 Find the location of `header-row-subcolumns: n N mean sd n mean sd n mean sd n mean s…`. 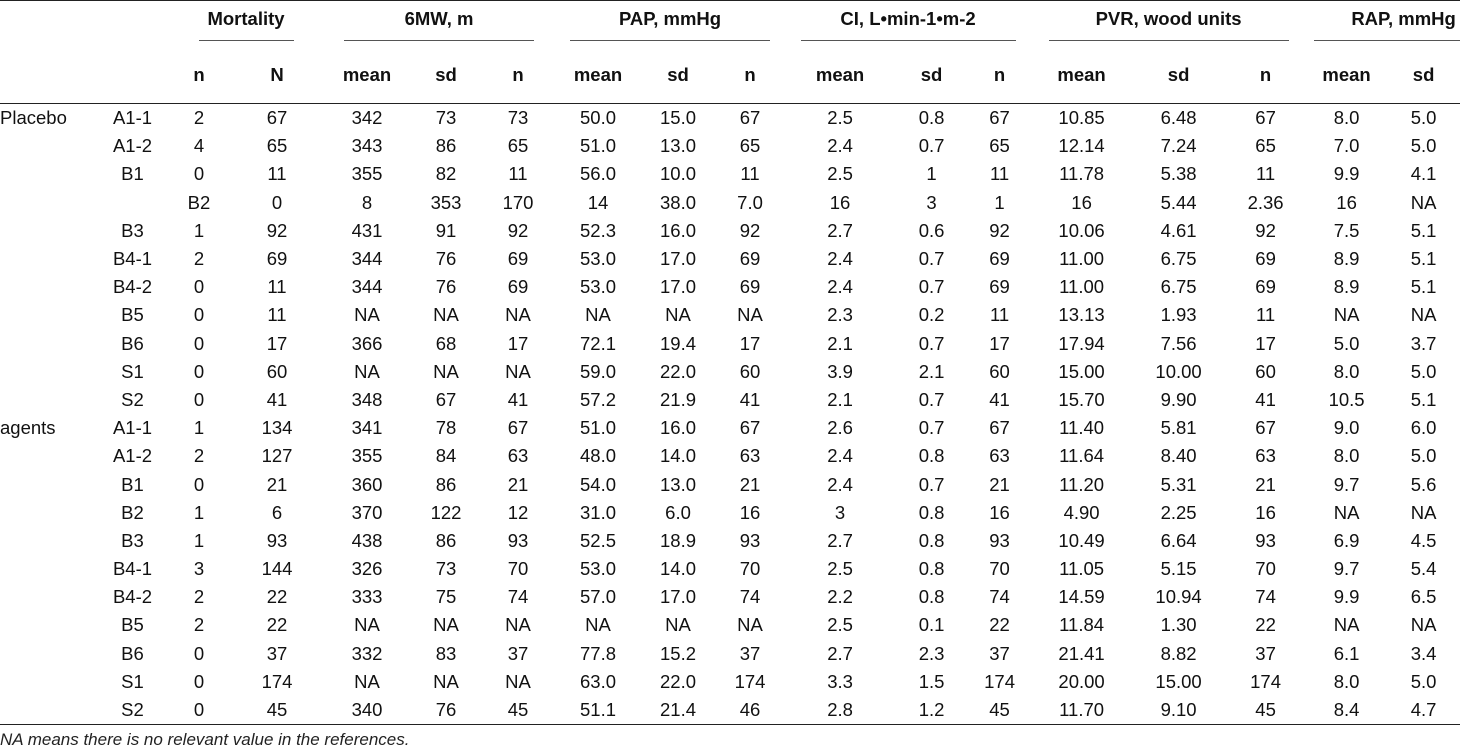

header-row-subcolumns: n N mean sd n mean sd n mean sd n mean s… is located at coordinates (730, 75).